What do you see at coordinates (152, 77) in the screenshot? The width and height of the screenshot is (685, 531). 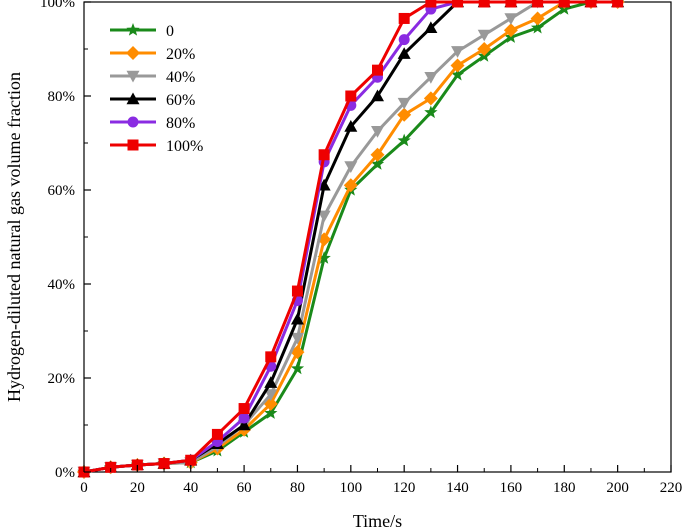 I see `legend-entry: 40%` at bounding box center [152, 77].